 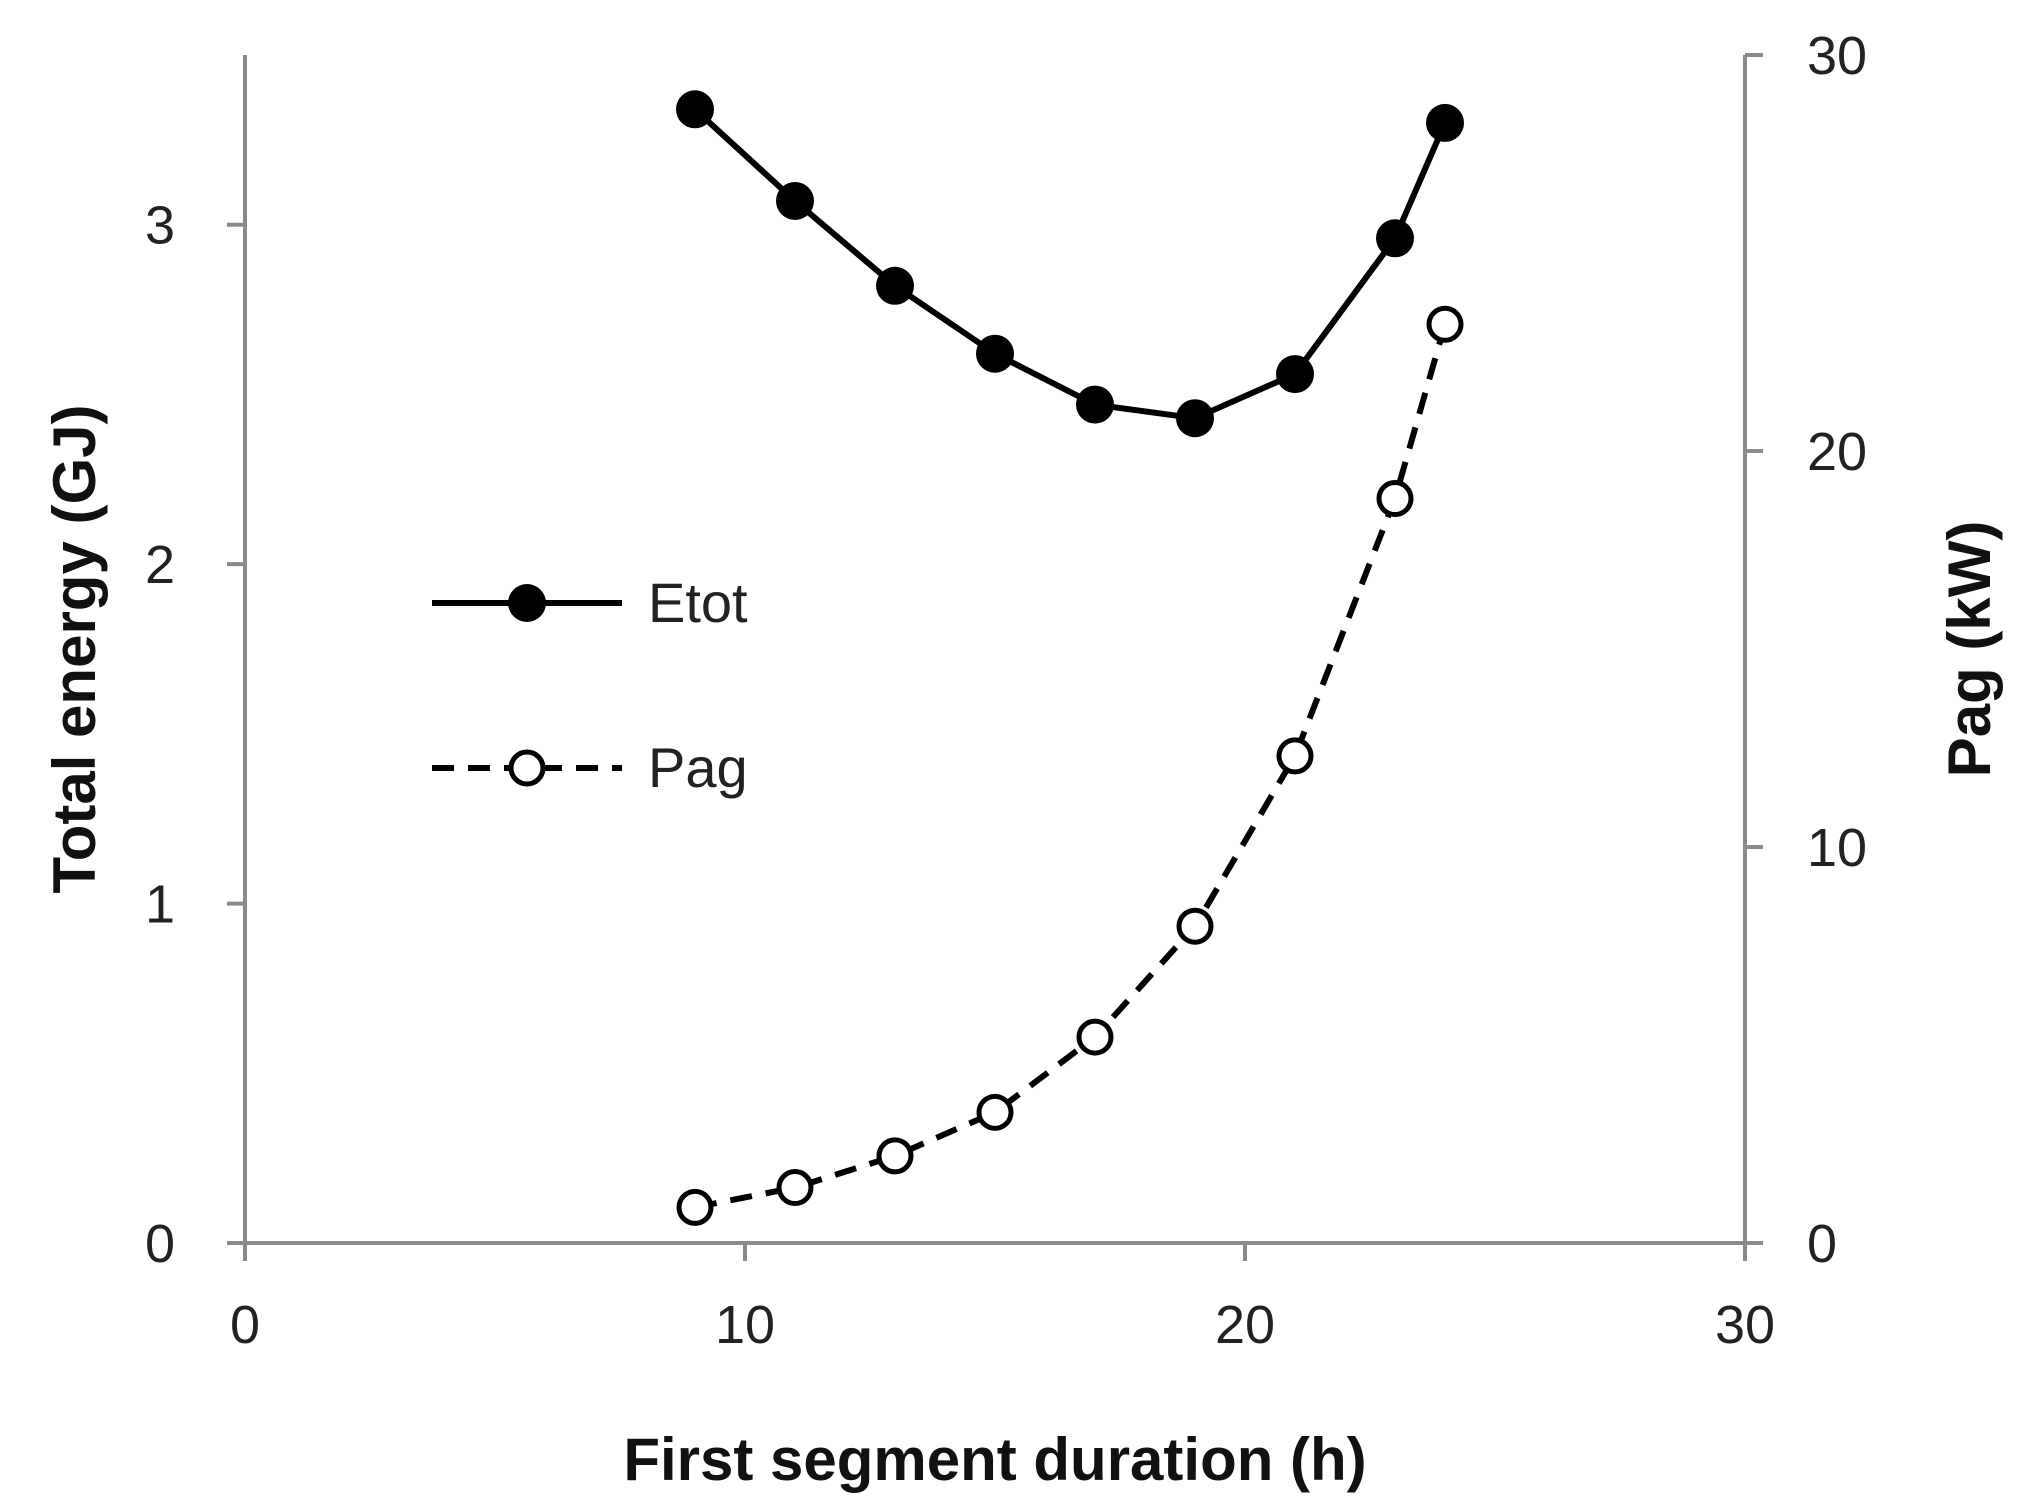 What do you see at coordinates (745, 1325) in the screenshot?
I see `x-tick-label-1: 10` at bounding box center [745, 1325].